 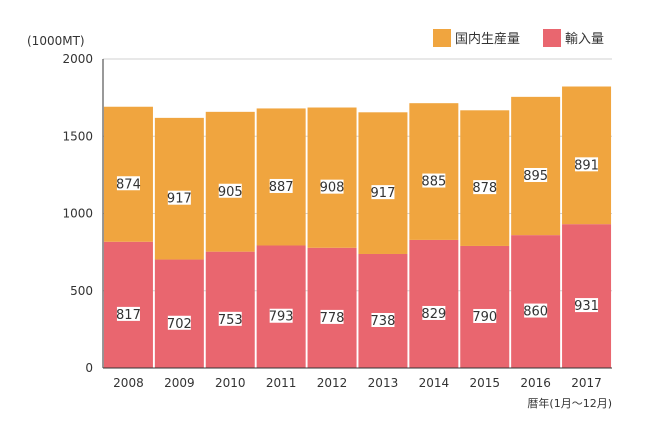 What do you see at coordinates (434, 303) in the screenshot?
I see `bar-imports-2014` at bounding box center [434, 303].